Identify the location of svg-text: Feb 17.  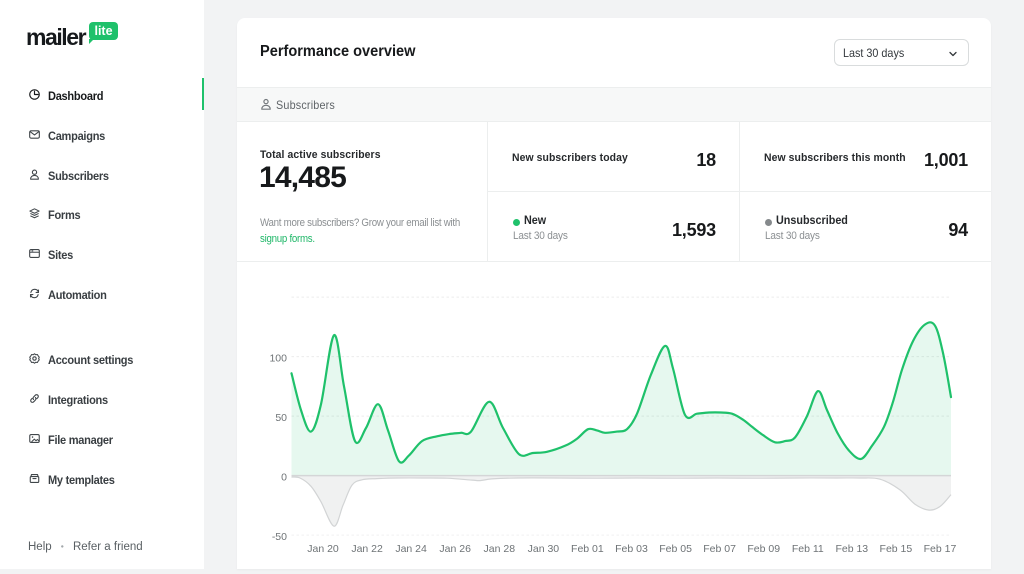
(940, 549).